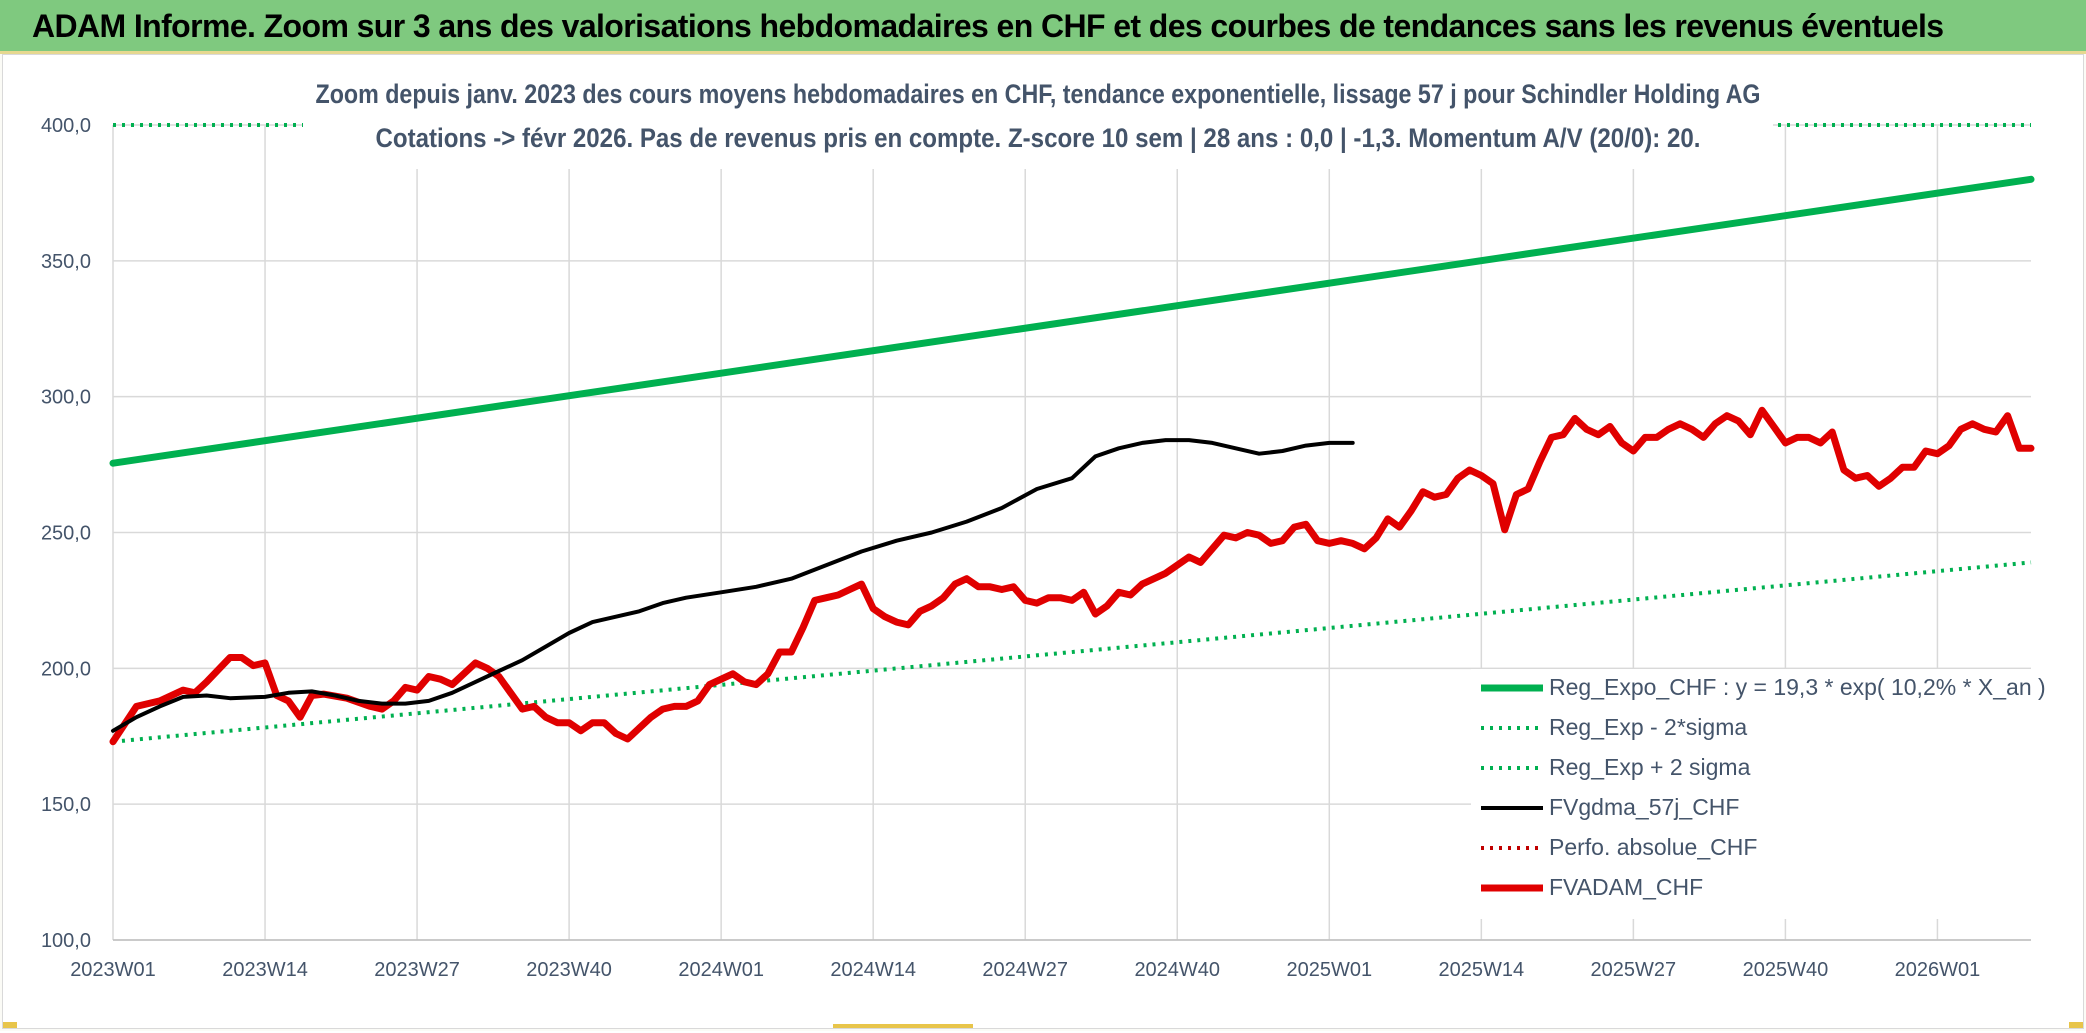  What do you see at coordinates (1644, 807) in the screenshot?
I see `legend-label: FVgdma_57j_CHF` at bounding box center [1644, 807].